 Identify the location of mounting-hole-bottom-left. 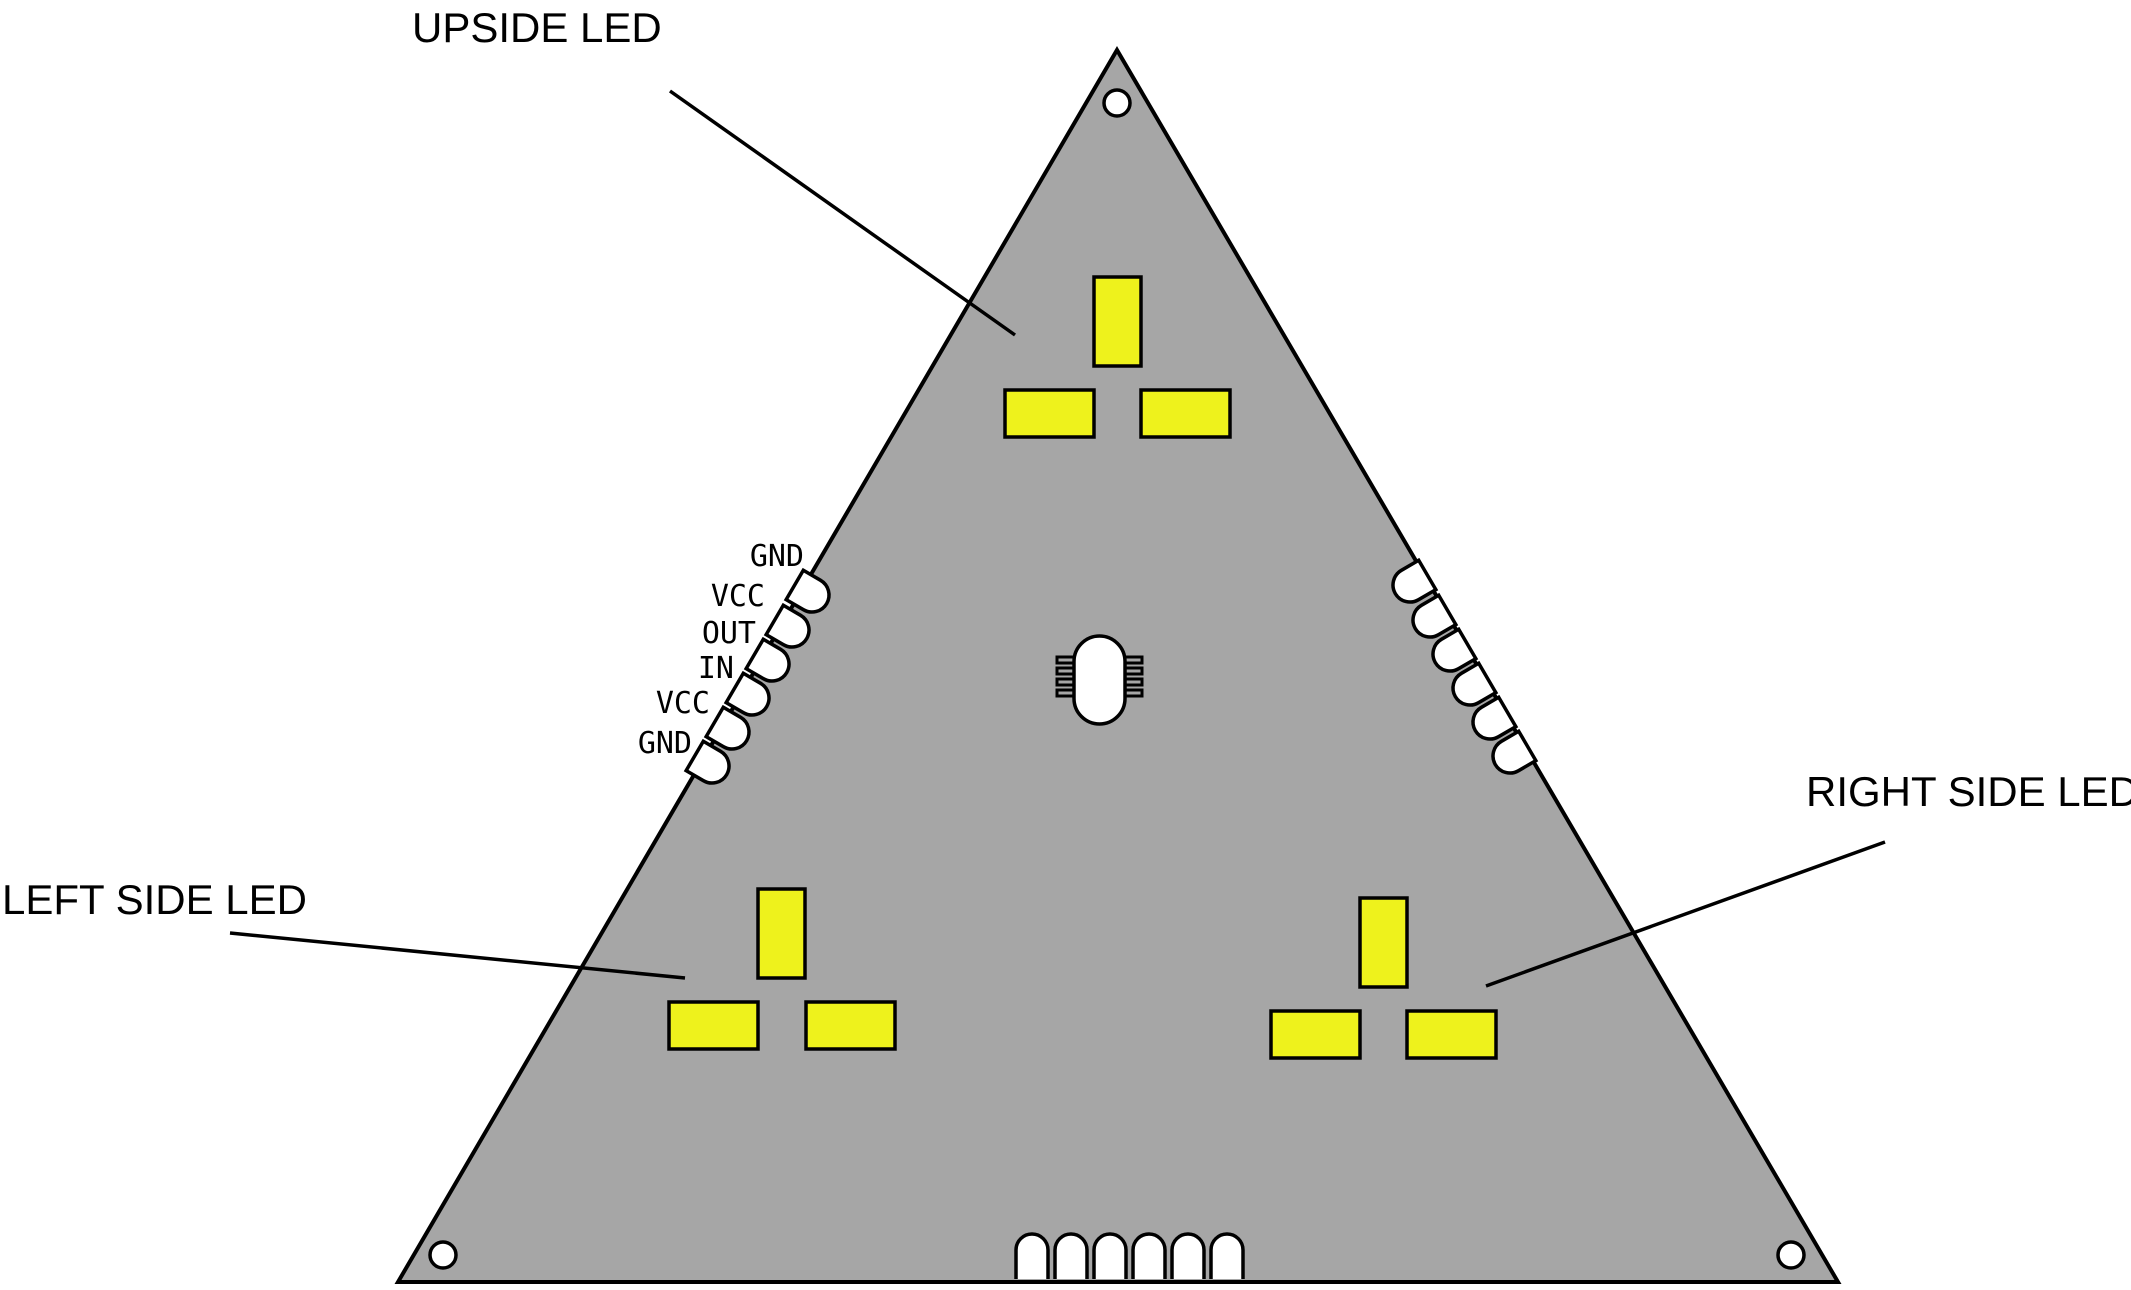
(443, 1255).